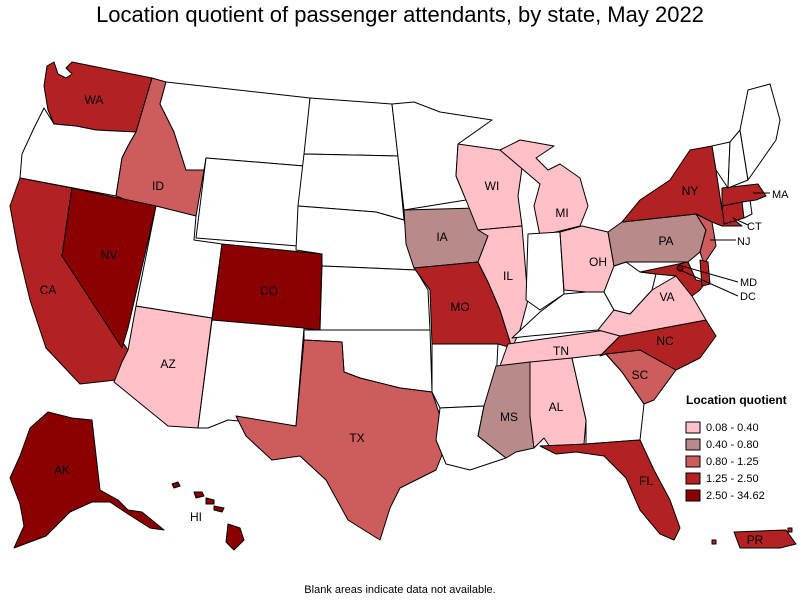 Image resolution: width=800 pixels, height=600 pixels. What do you see at coordinates (646, 481) in the screenshot?
I see `label-fl: FL` at bounding box center [646, 481].